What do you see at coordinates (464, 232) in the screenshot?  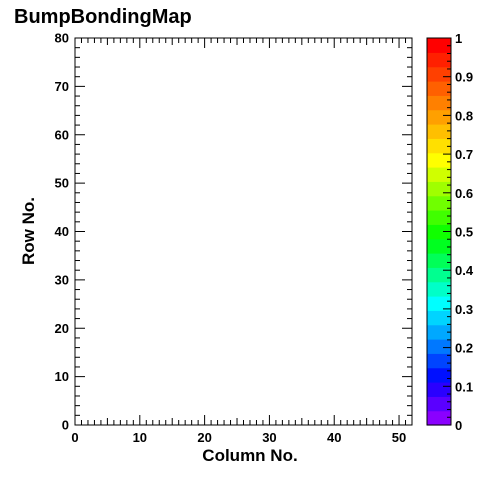 I see `colorbar-tick-label: 0.5` at bounding box center [464, 232].